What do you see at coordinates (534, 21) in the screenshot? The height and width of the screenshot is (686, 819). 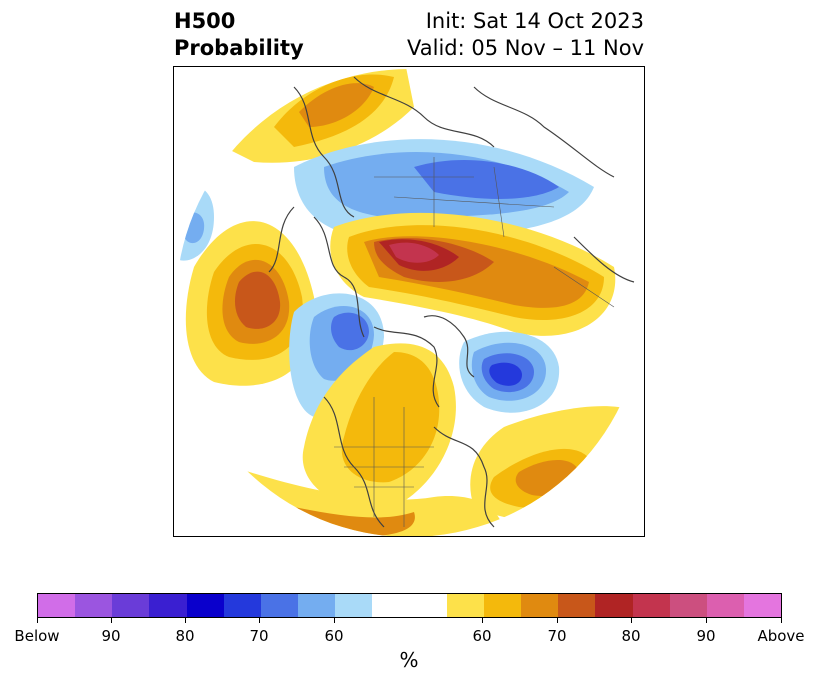 I see `init-date: Init: Sat 14 Oct 2023` at bounding box center [534, 21].